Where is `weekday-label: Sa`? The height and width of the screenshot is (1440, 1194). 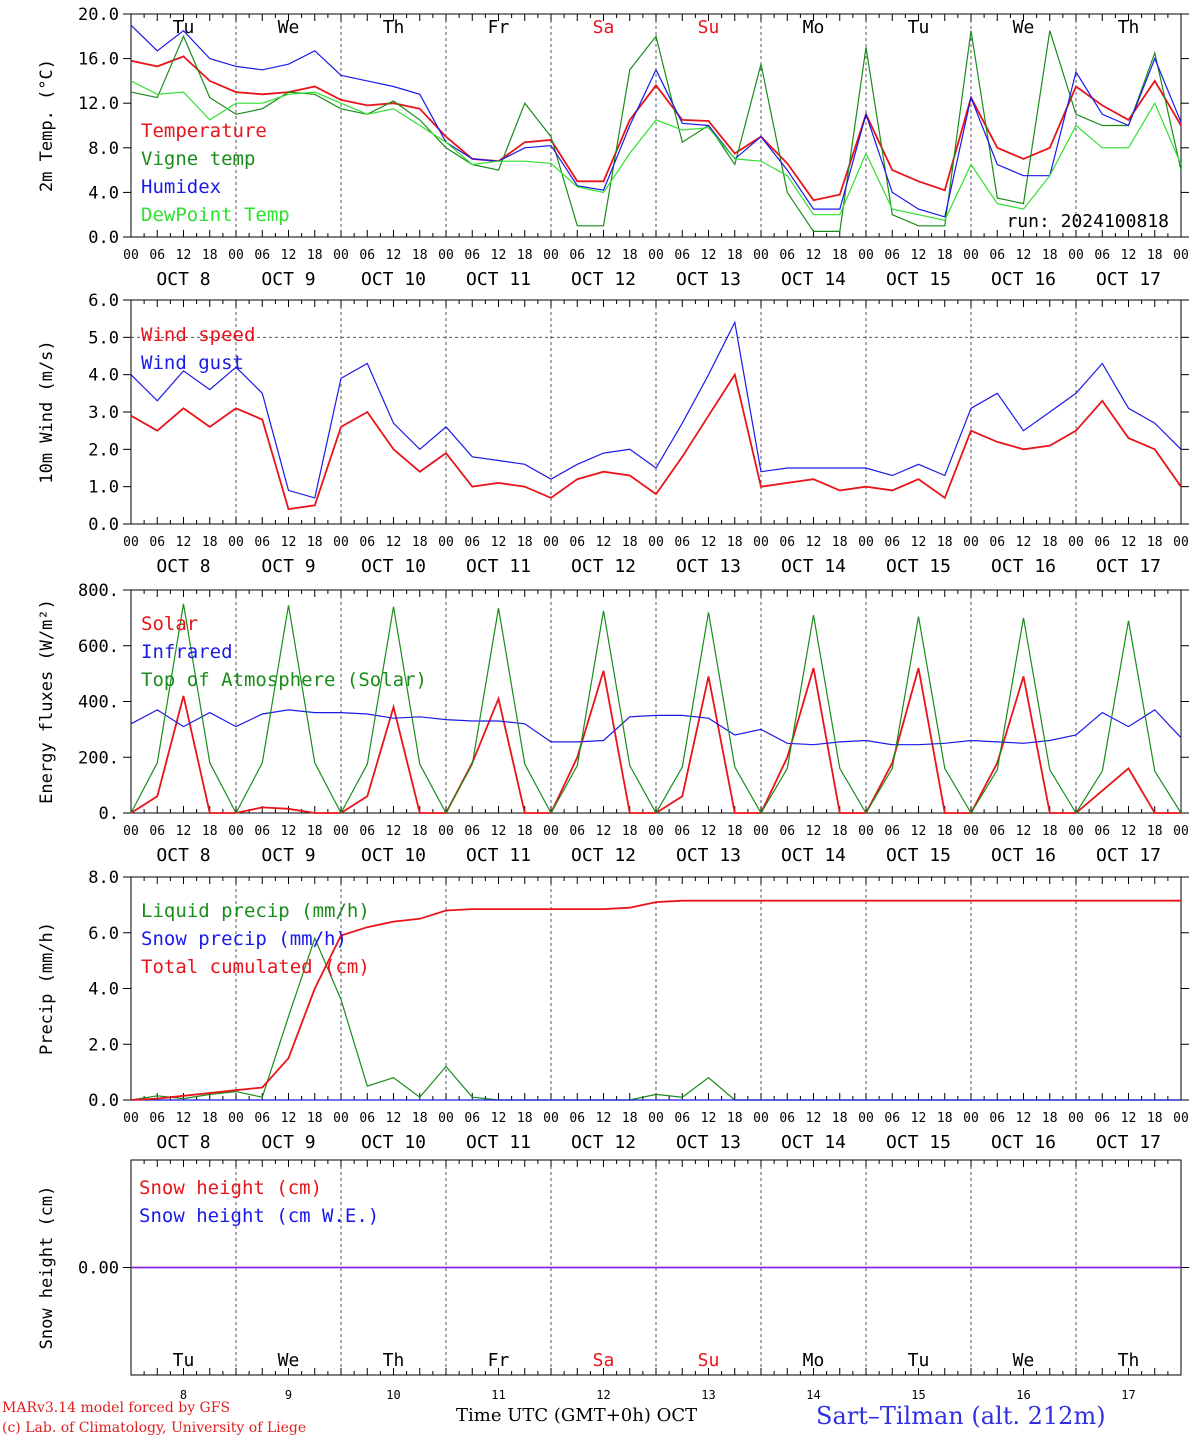 weekday-label: Sa is located at coordinates (604, 1360).